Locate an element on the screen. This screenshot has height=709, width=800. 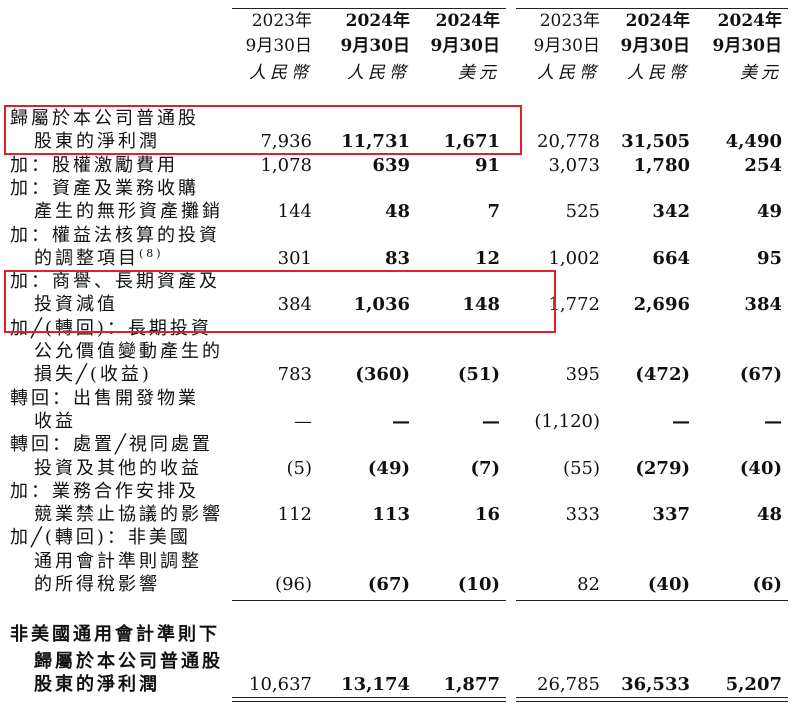
table-cell: (7) is located at coordinates (485, 468).